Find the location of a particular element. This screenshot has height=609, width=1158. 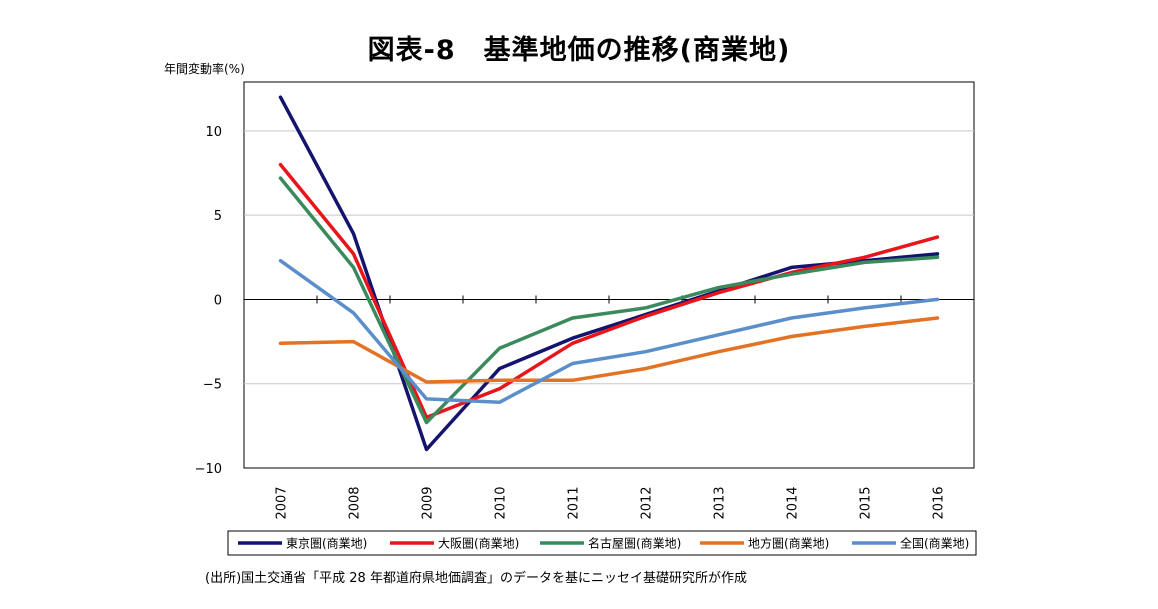

x-tick-label: 2007 is located at coordinates (282, 502).